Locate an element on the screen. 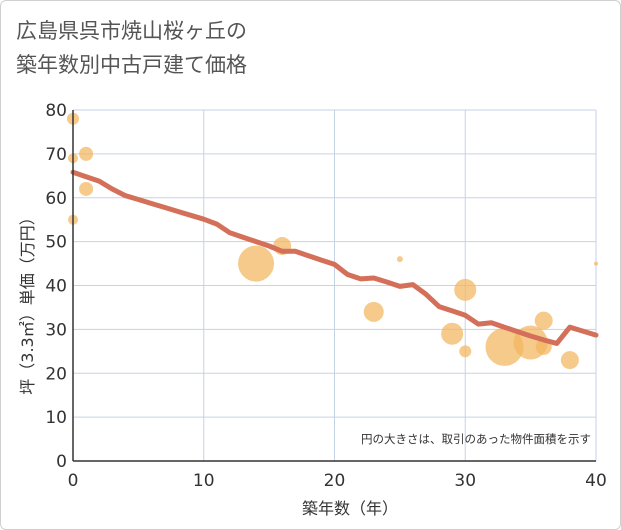  x-axis-label: 築年数（年） is located at coordinates (350, 508).